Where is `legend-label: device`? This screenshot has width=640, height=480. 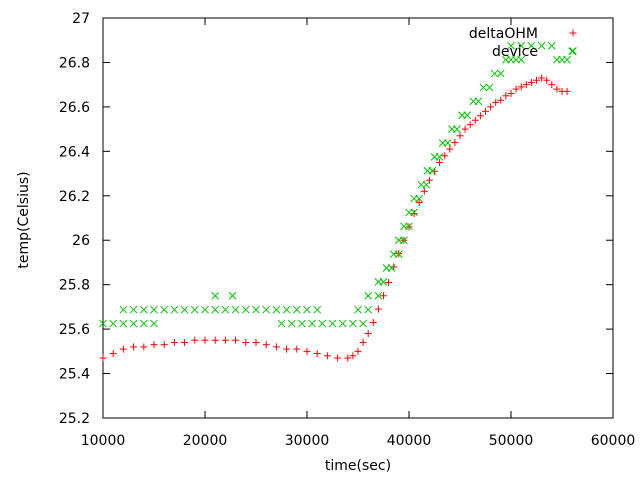 legend-label: device is located at coordinates (515, 52).